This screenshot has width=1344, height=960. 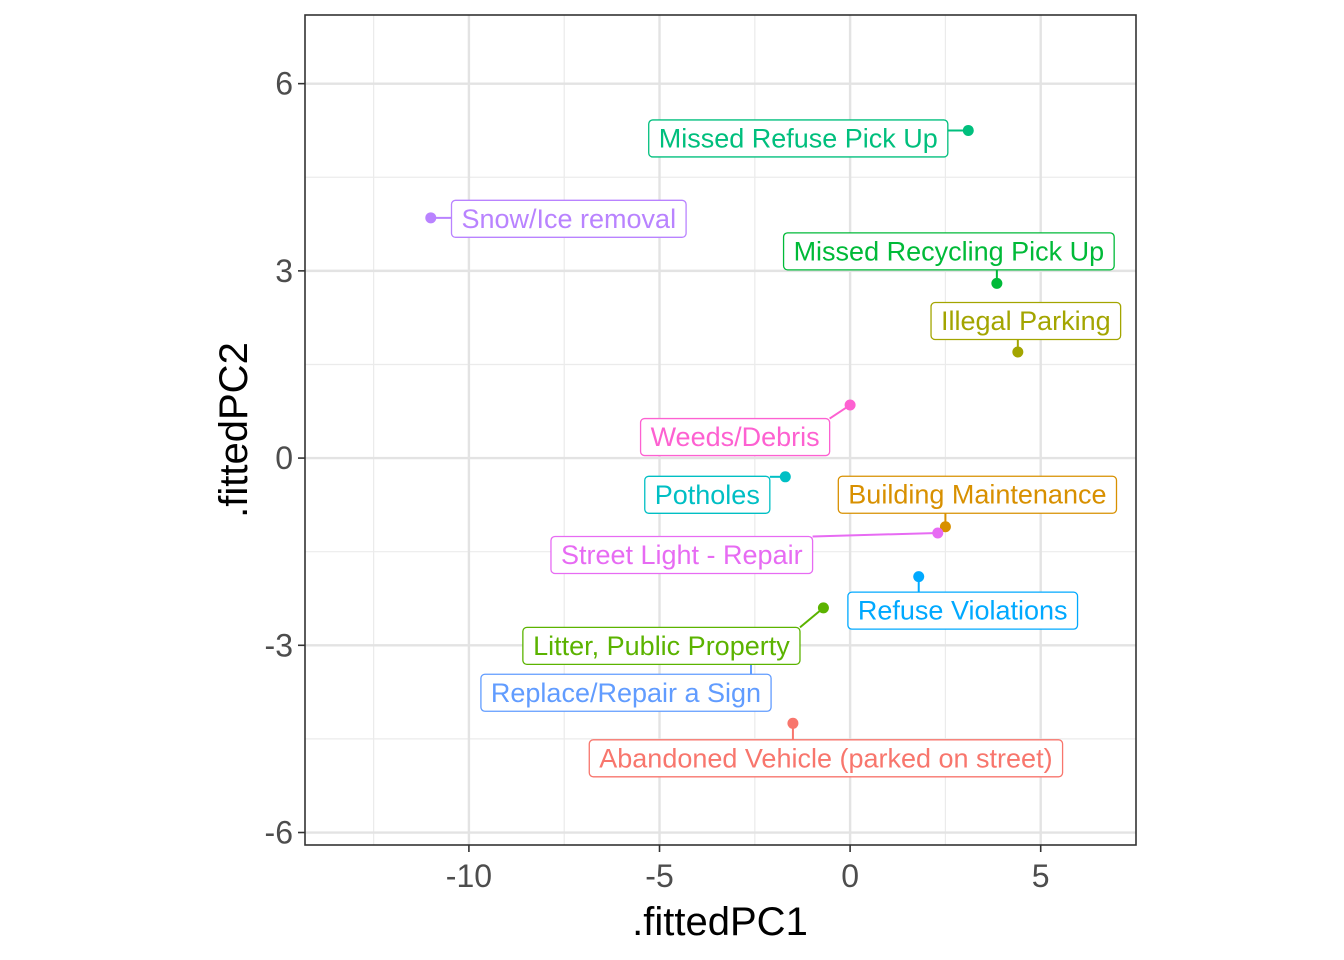 I want to click on y-tick-label: 0, so click(x=284, y=458).